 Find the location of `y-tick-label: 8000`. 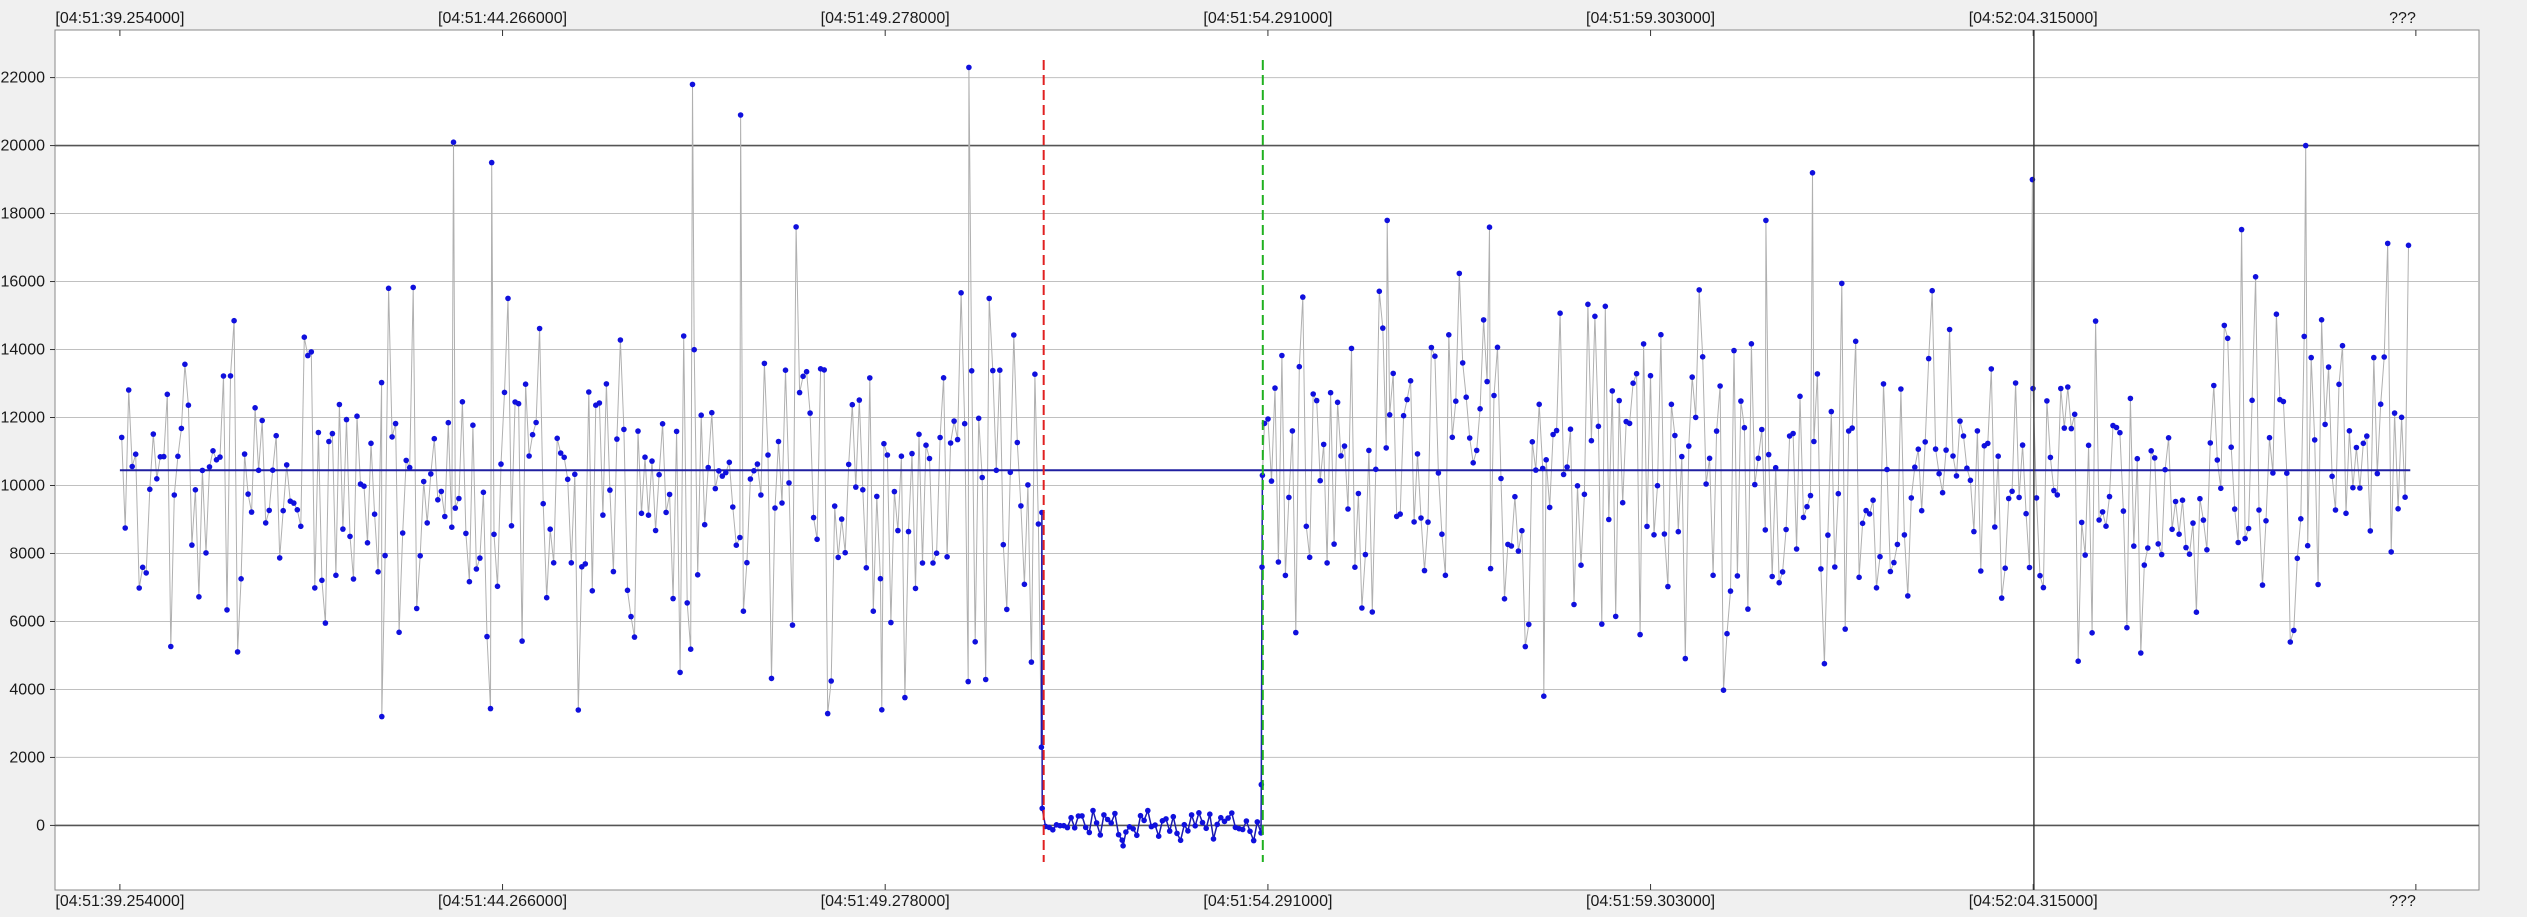

y-tick-label: 8000 is located at coordinates (27, 553).